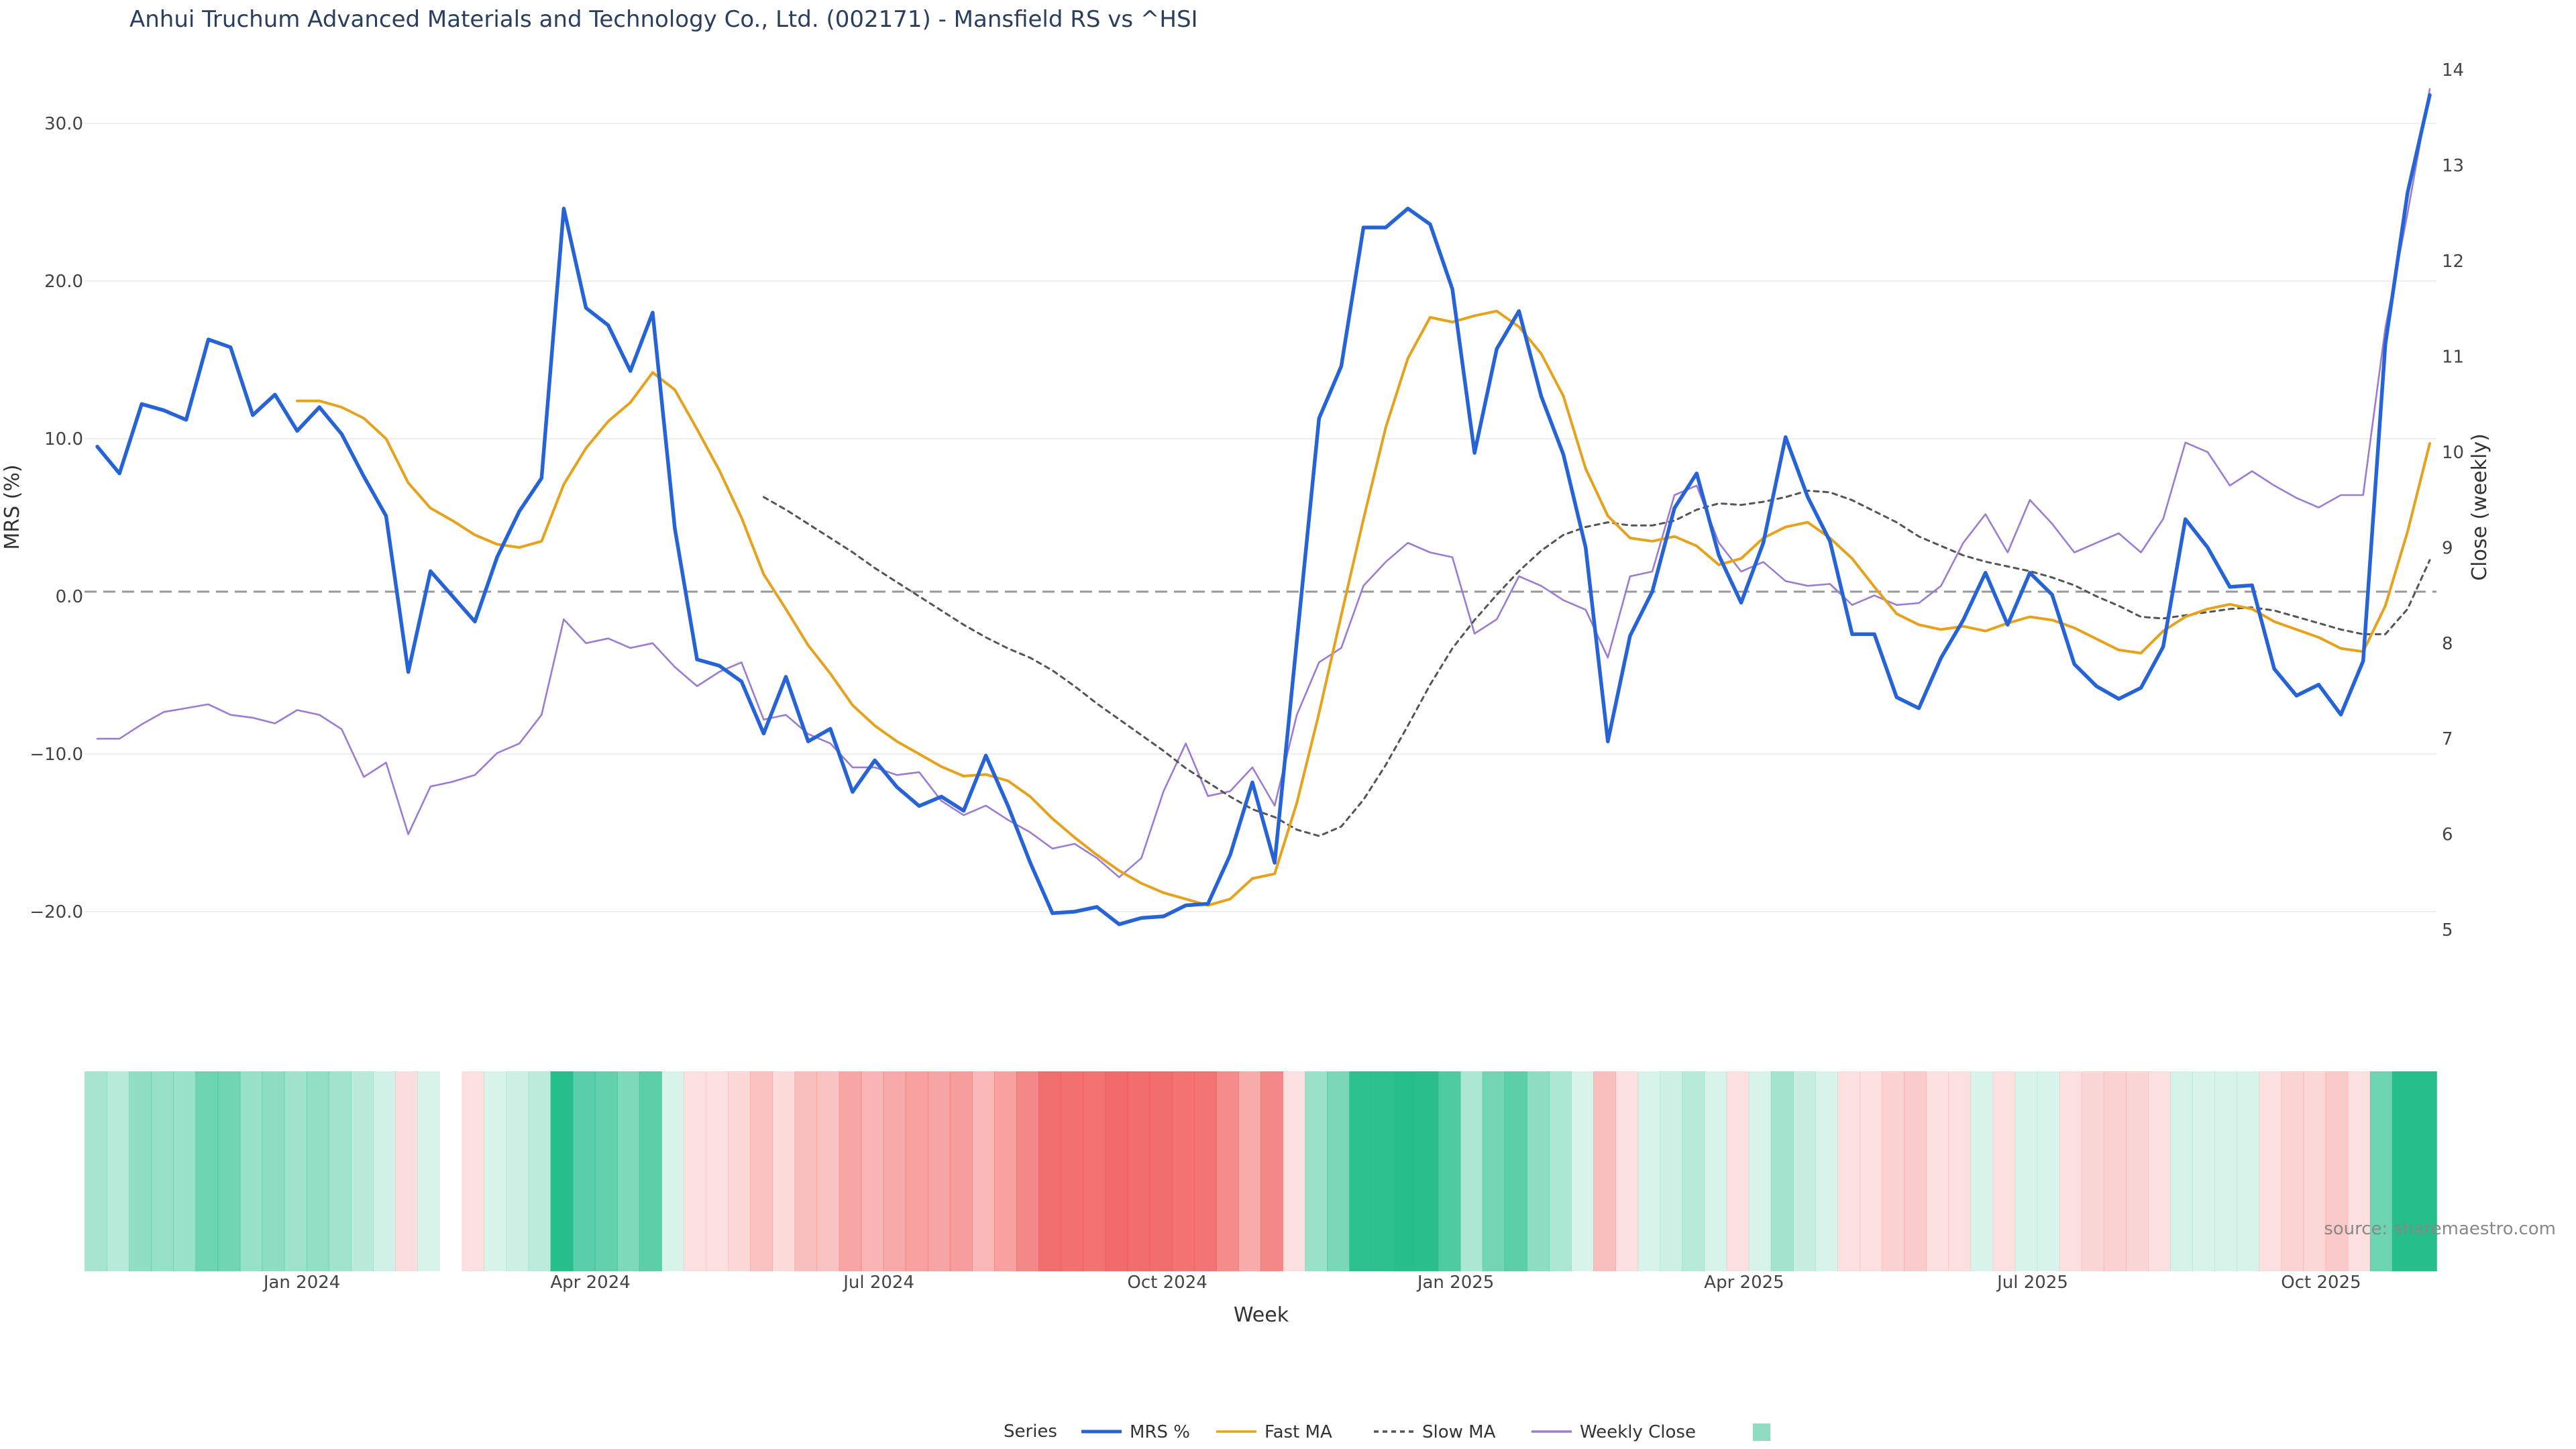 The width and height of the screenshot is (2576, 1449). Describe the element at coordinates (12, 506) in the screenshot. I see `y-axis-left-title: MRS (%)` at that location.